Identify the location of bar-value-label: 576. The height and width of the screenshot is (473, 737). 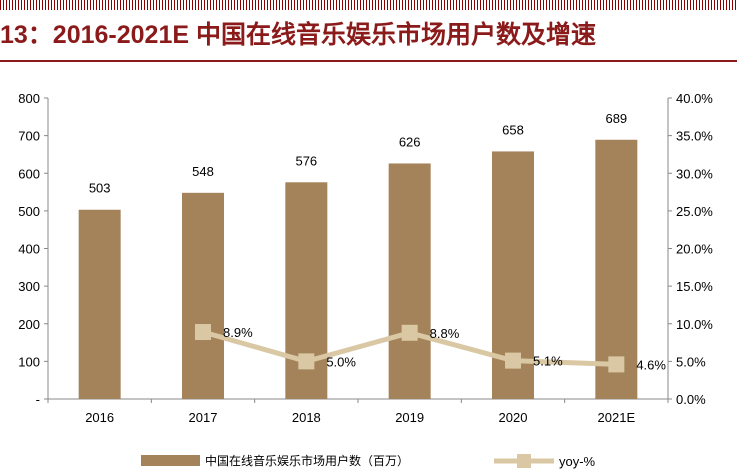
(306, 160).